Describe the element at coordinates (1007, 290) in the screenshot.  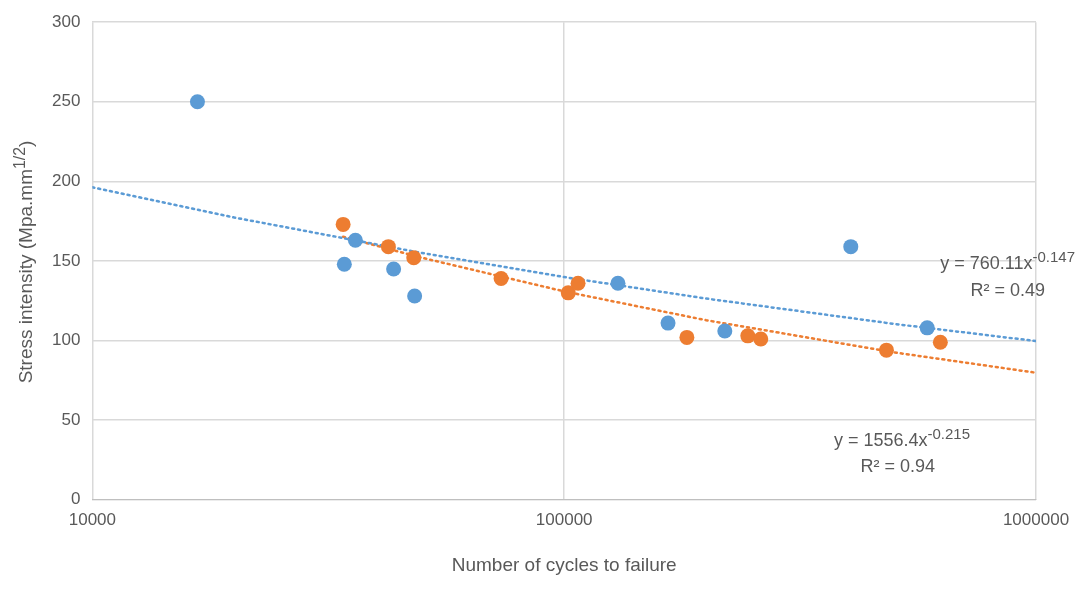
I see `annotation: R² = 0.49` at that location.